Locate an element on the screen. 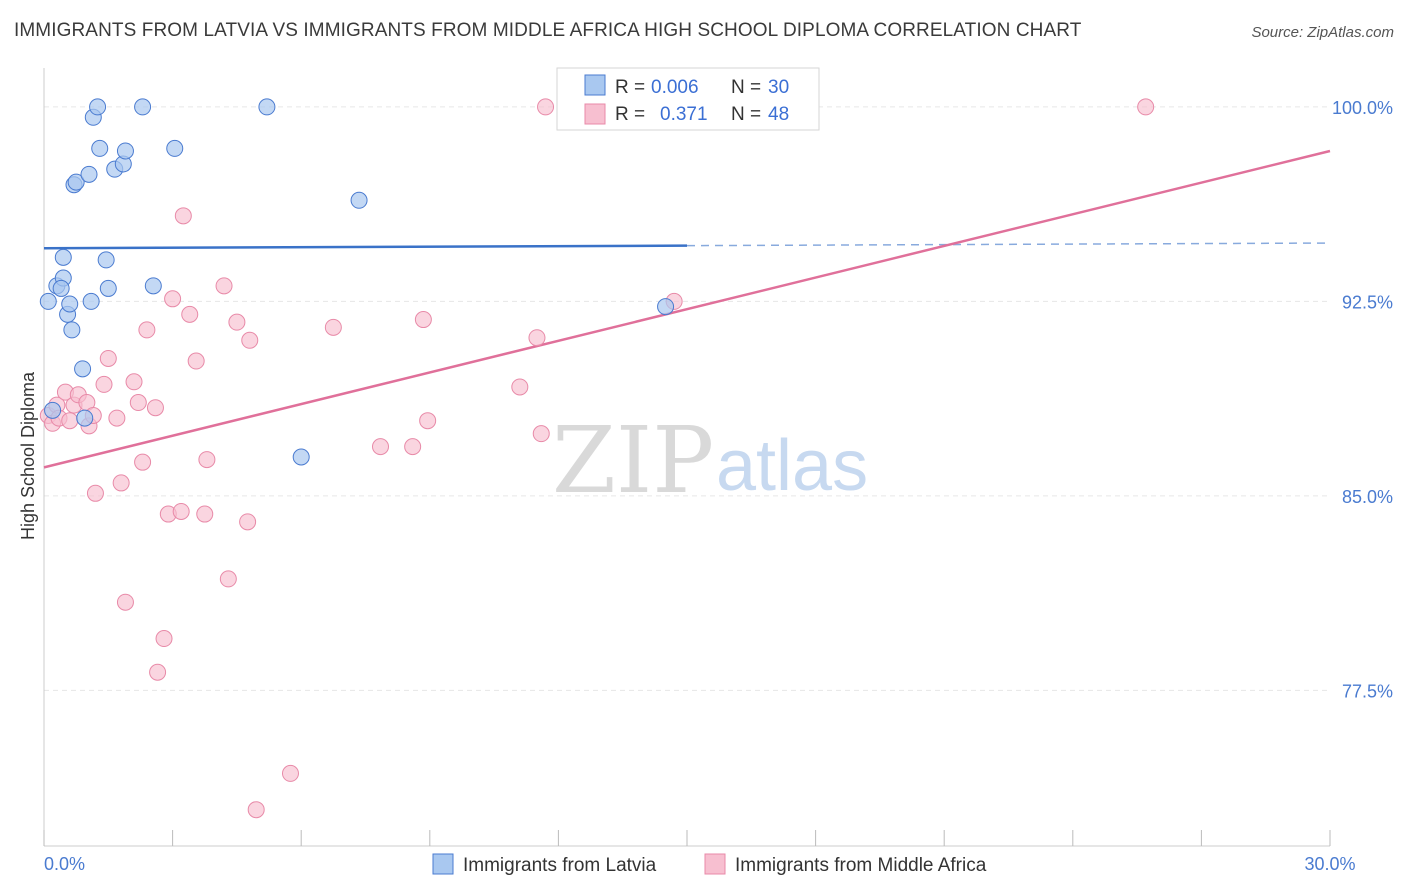  legend-r-value-latvia: 0.006 is located at coordinates (675, 87).